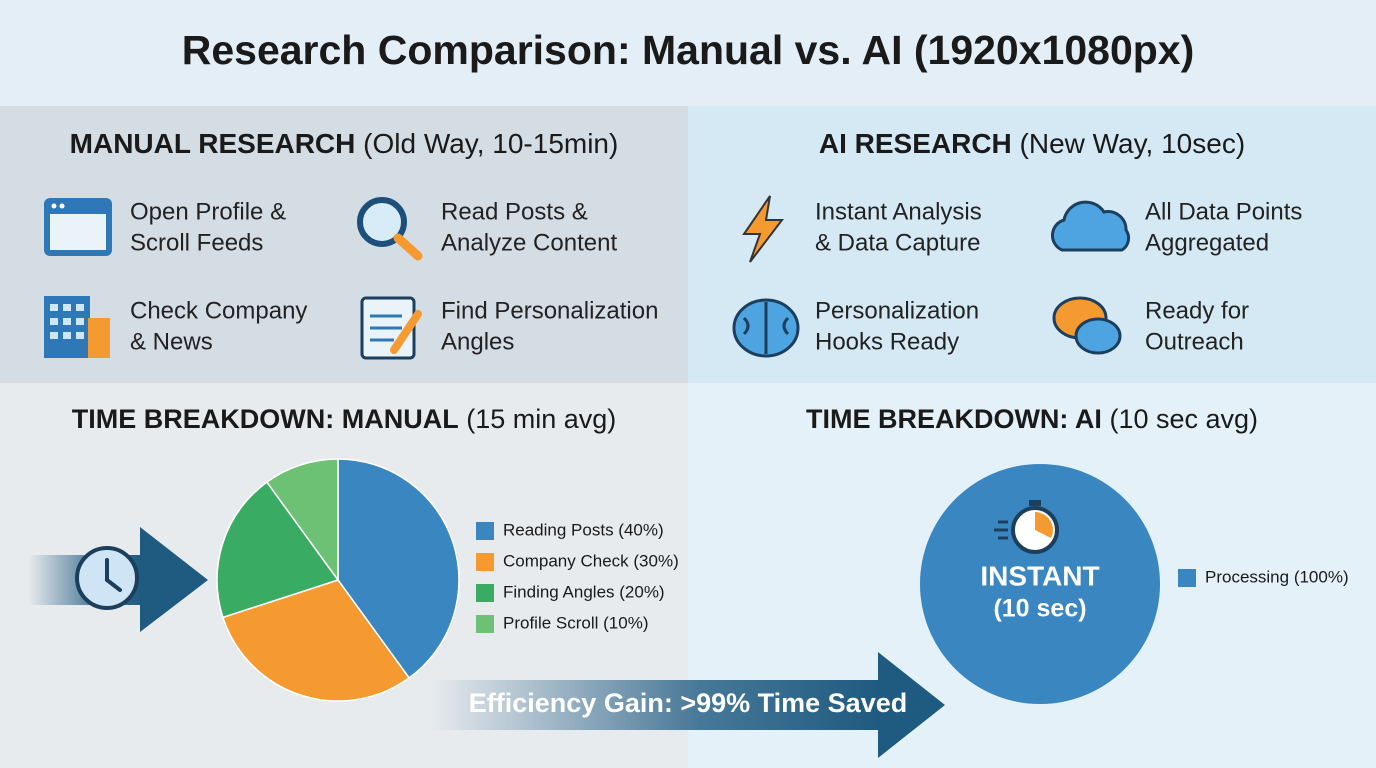 The height and width of the screenshot is (768, 1376). I want to click on heading-strong: AI RESEARCH, so click(915, 143).